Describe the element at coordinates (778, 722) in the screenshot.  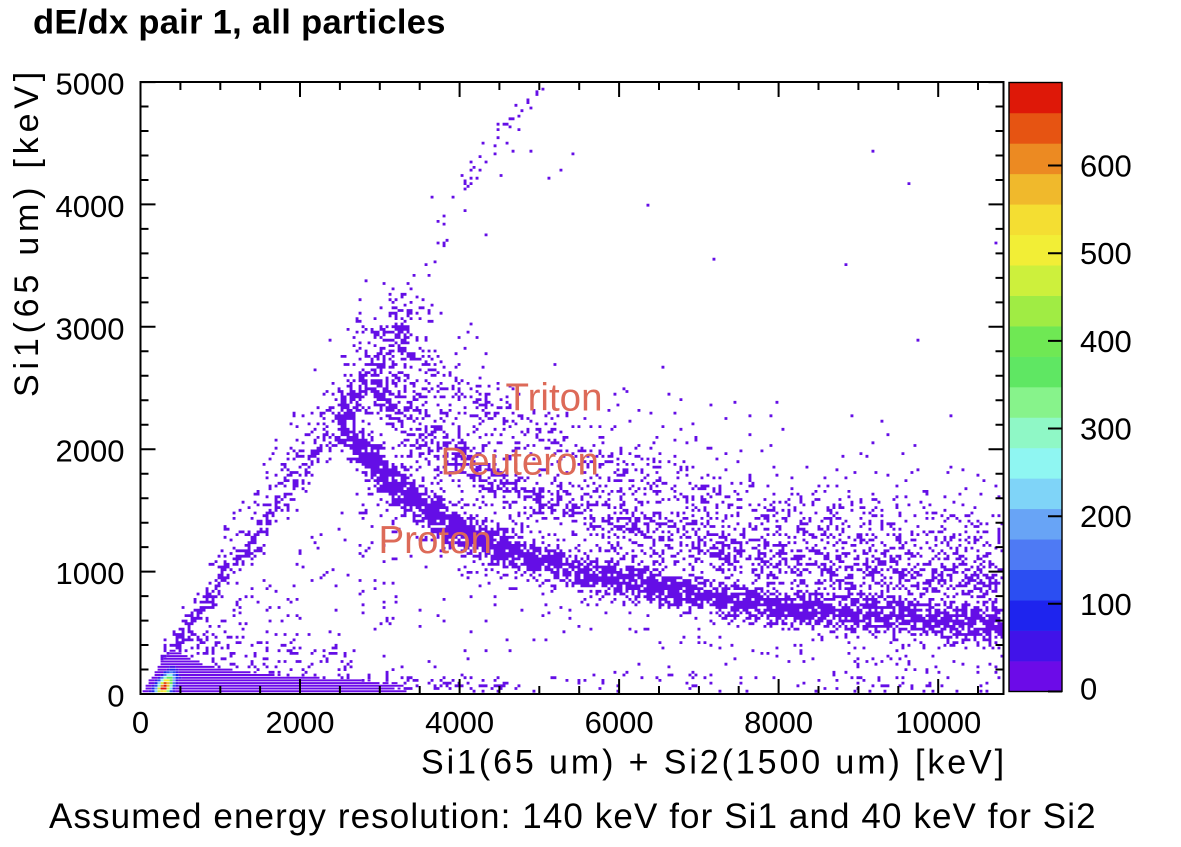
I see `svg-text: 8000` at that location.